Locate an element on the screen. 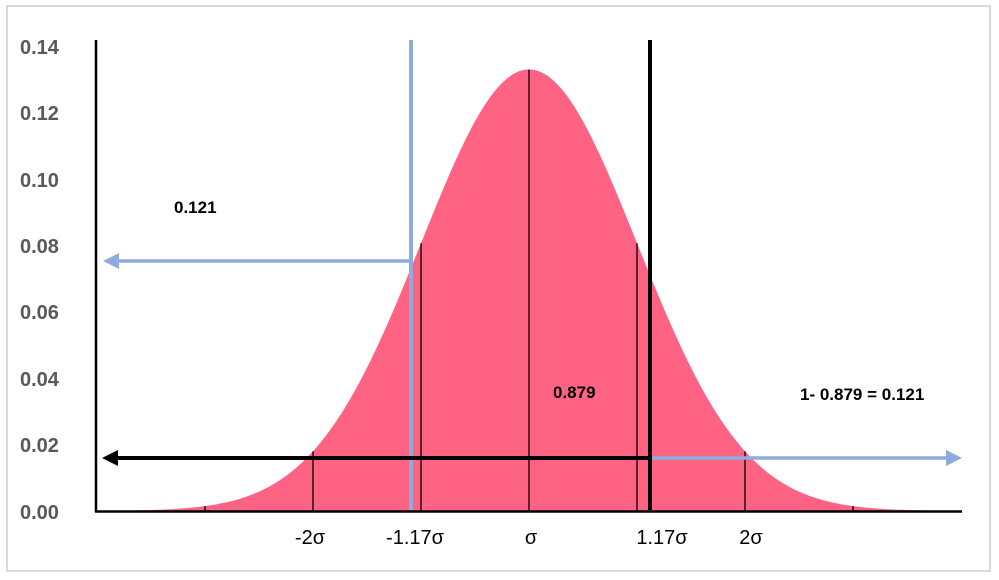 The width and height of the screenshot is (999, 580). left-tail-probability-label: 0.121 is located at coordinates (195, 207).